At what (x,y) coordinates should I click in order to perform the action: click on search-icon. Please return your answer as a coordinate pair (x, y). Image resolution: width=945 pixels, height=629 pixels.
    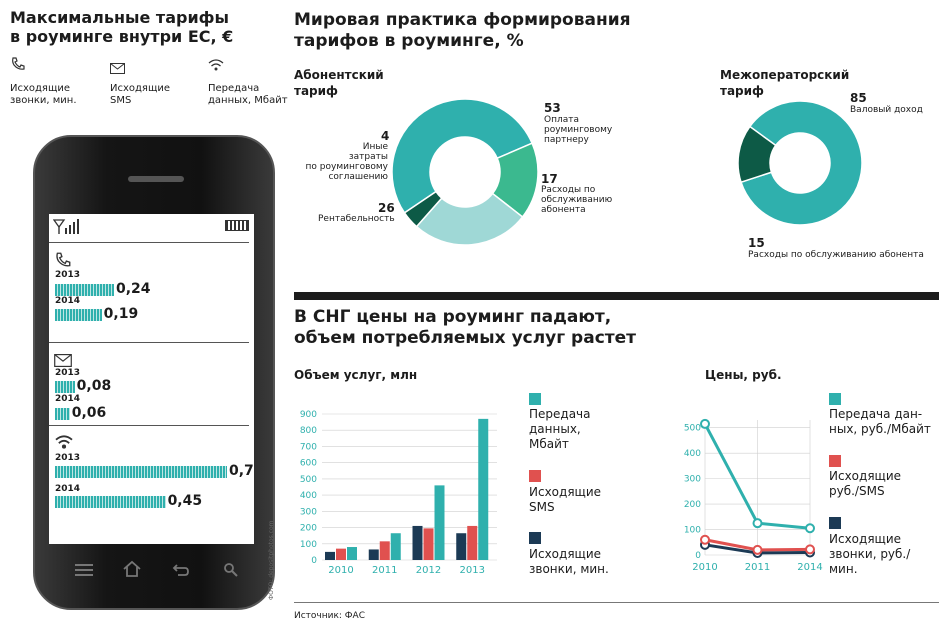
    Looking at the image, I should click on (230, 571).